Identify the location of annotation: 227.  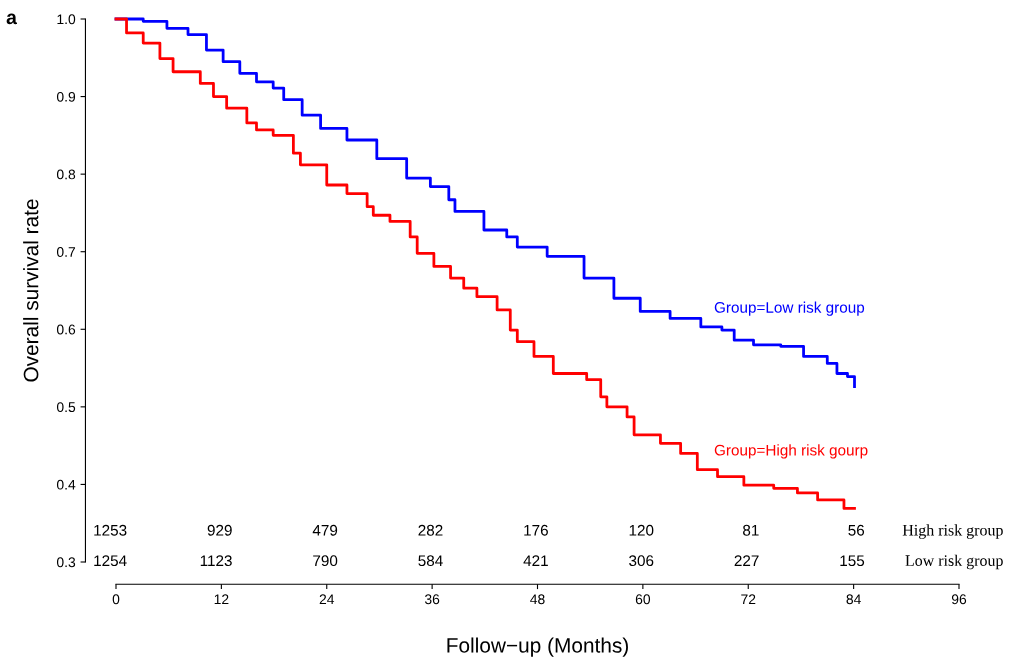
(746, 560).